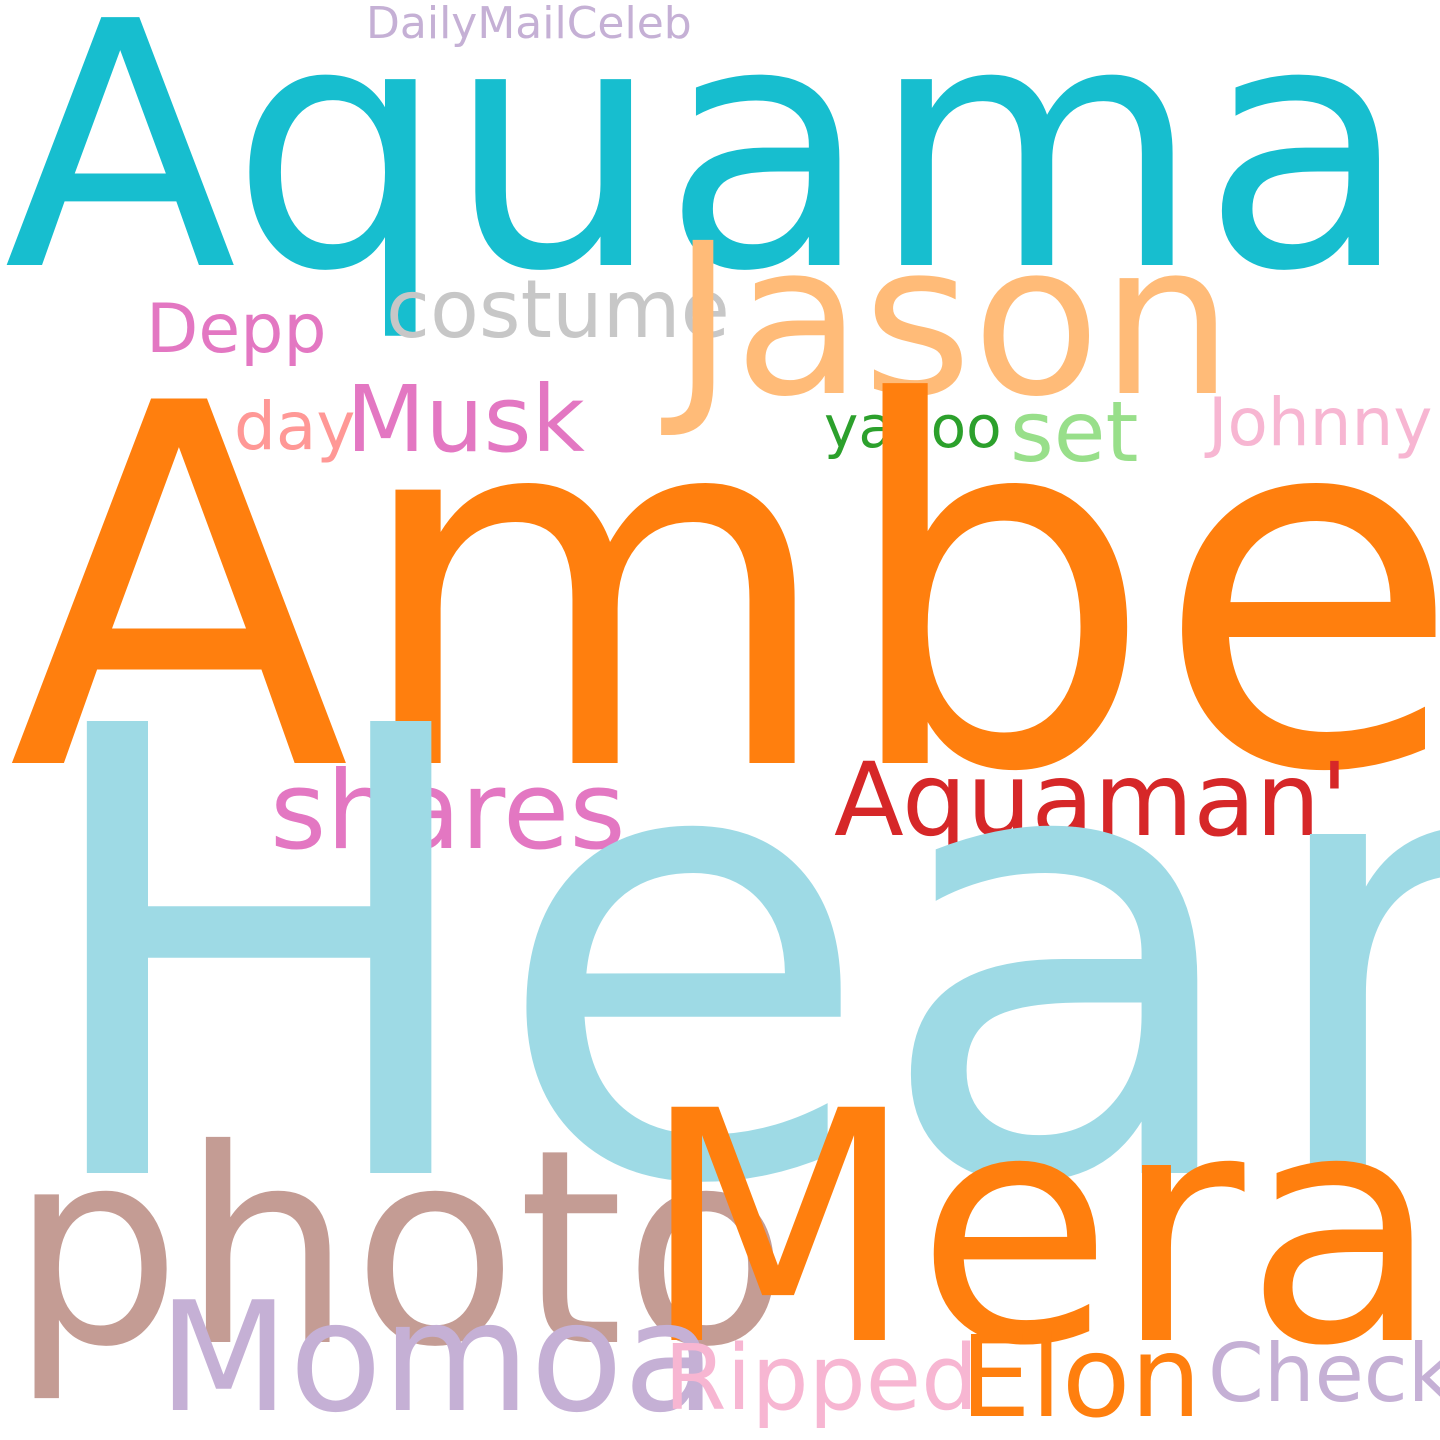 This screenshot has width=1440, height=1440. Describe the element at coordinates (1320, 422) in the screenshot. I see `word-johnny: Johnny` at that location.